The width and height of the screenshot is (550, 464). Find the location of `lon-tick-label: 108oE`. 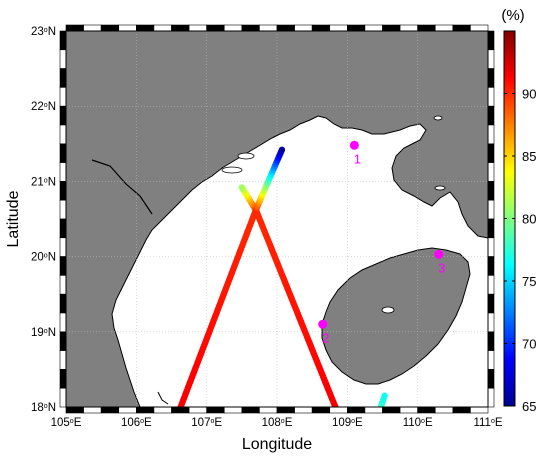

lon-tick-label: 108oE is located at coordinates (277, 423).